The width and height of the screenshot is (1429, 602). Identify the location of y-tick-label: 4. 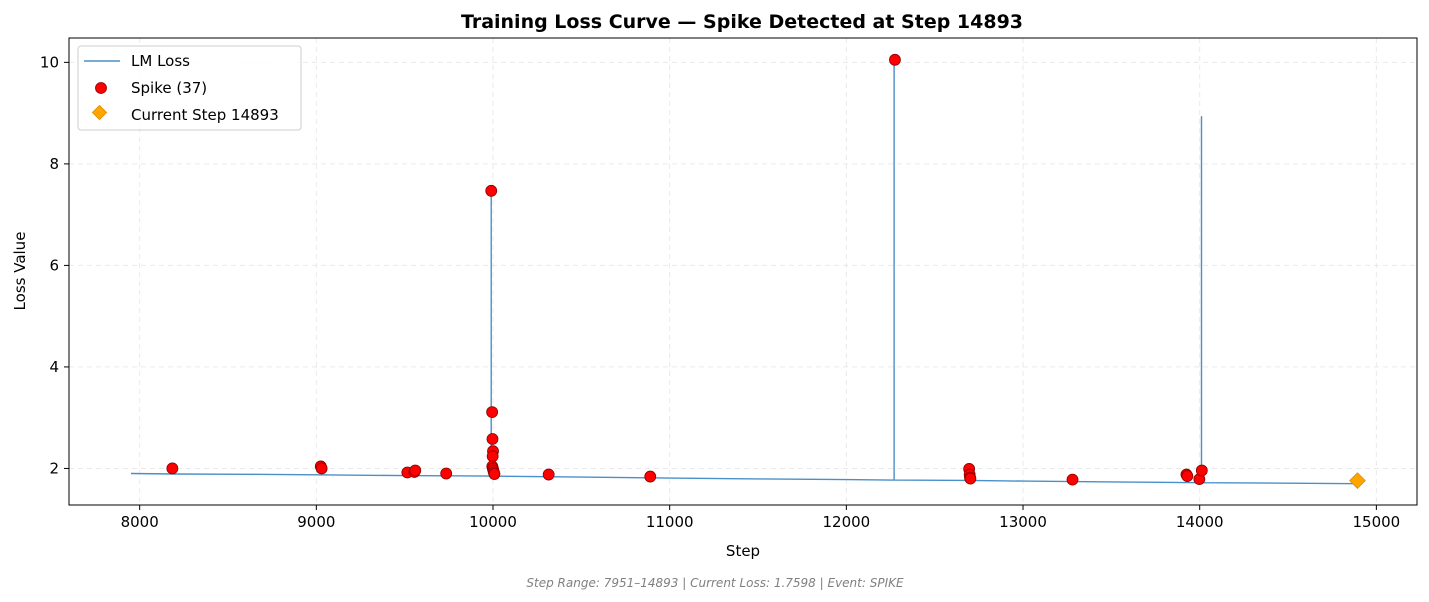
(54, 367).